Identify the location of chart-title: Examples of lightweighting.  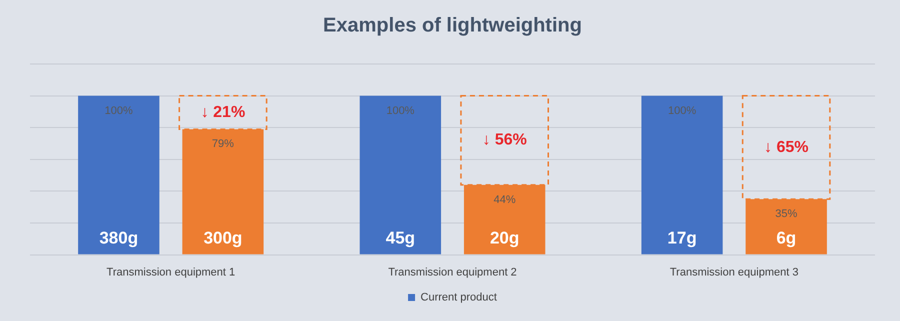
(452, 25).